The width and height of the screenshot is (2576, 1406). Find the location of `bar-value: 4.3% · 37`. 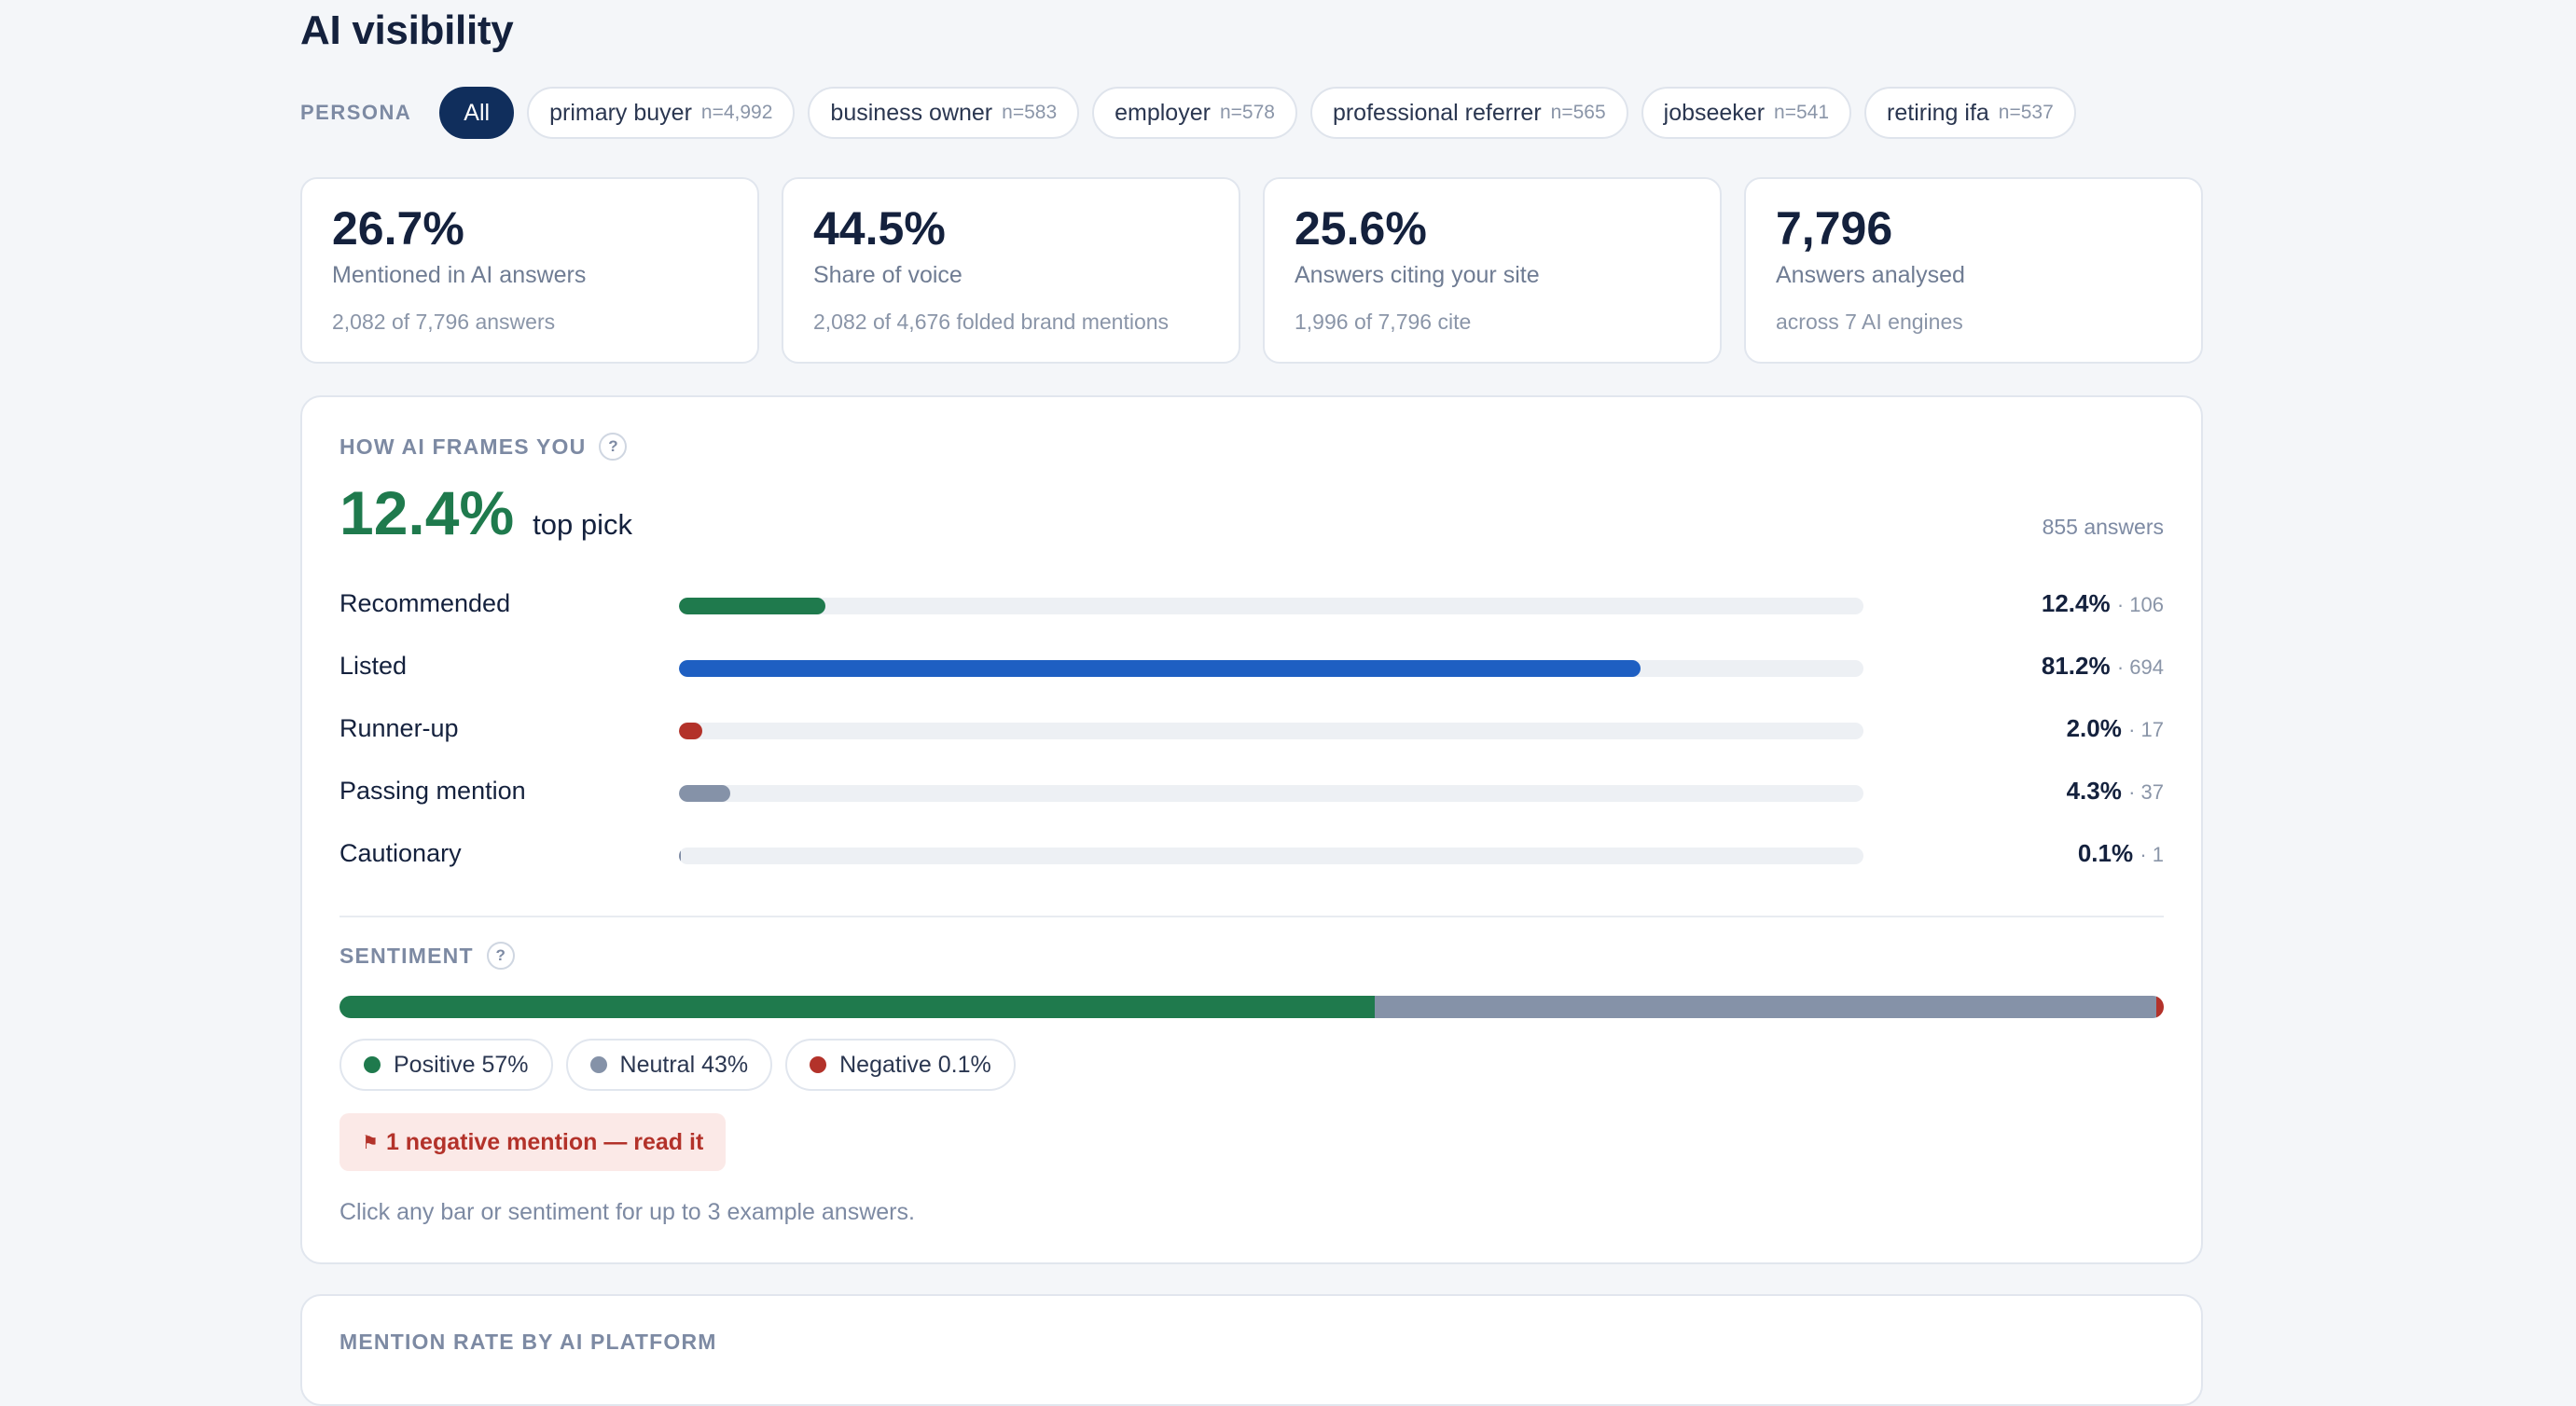

bar-value: 4.3% · 37 is located at coordinates (2115, 791).